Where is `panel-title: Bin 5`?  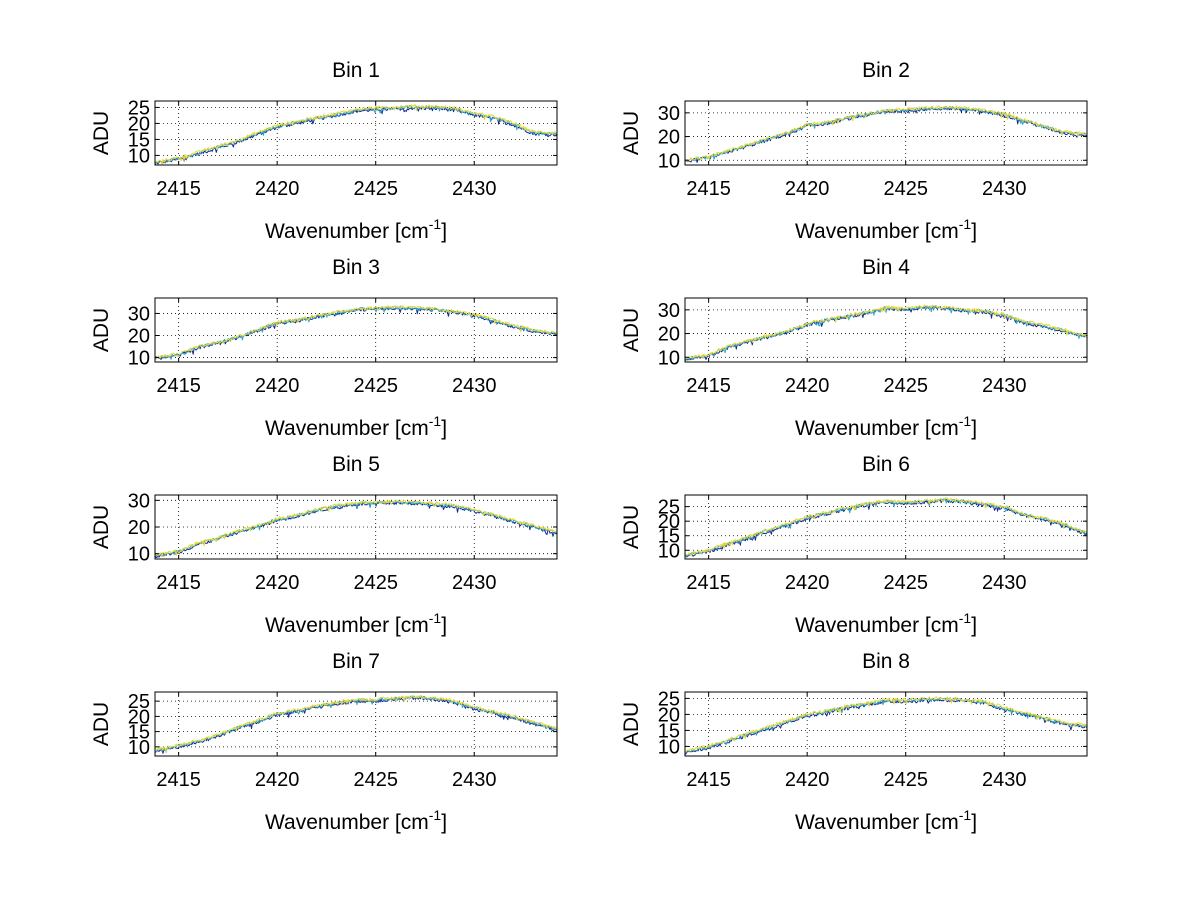 panel-title: Bin 5 is located at coordinates (356, 464).